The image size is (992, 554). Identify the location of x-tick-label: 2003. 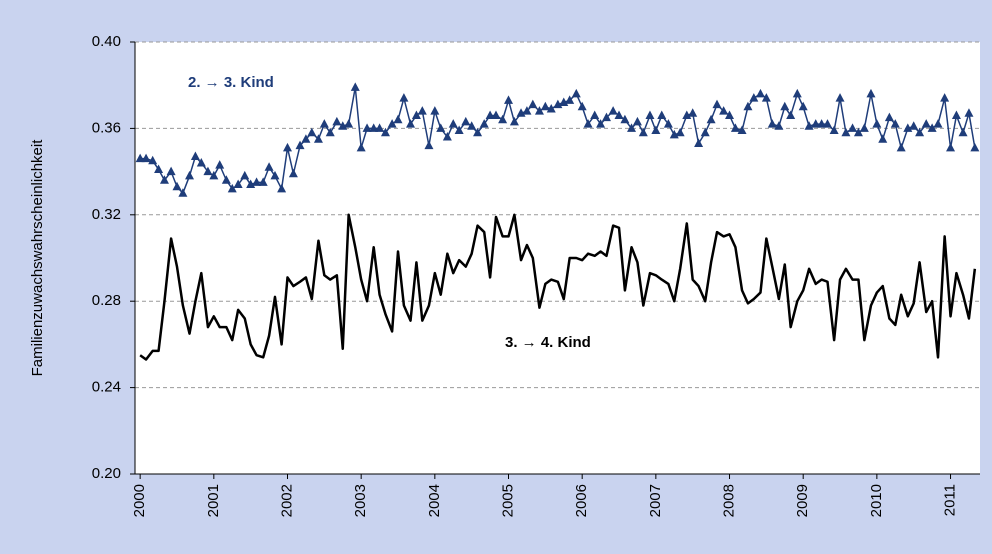
(360, 500).